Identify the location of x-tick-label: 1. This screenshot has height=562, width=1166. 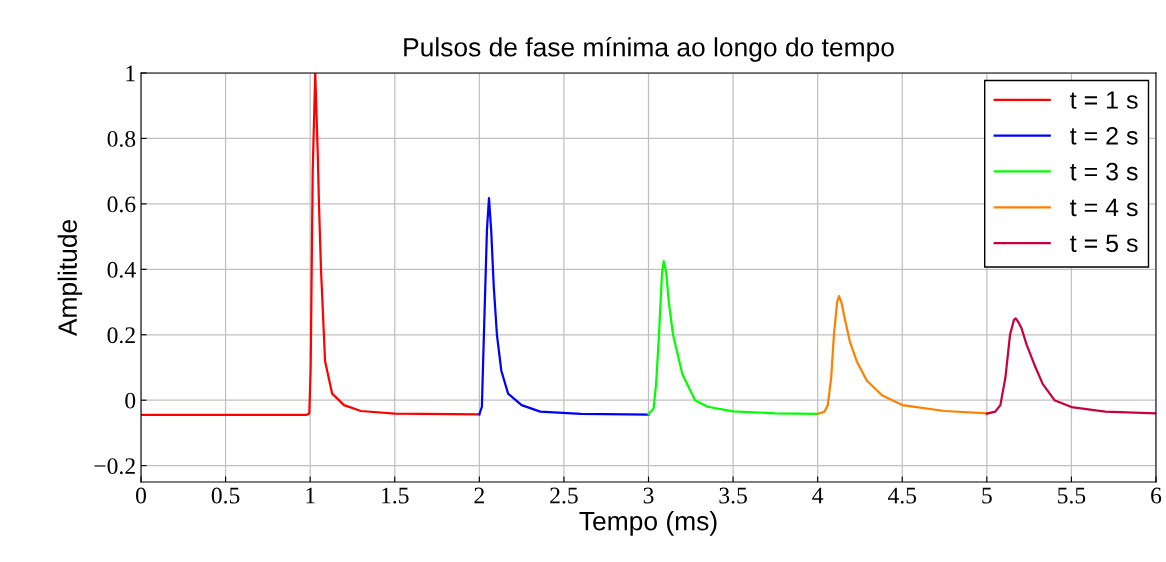
(310, 495).